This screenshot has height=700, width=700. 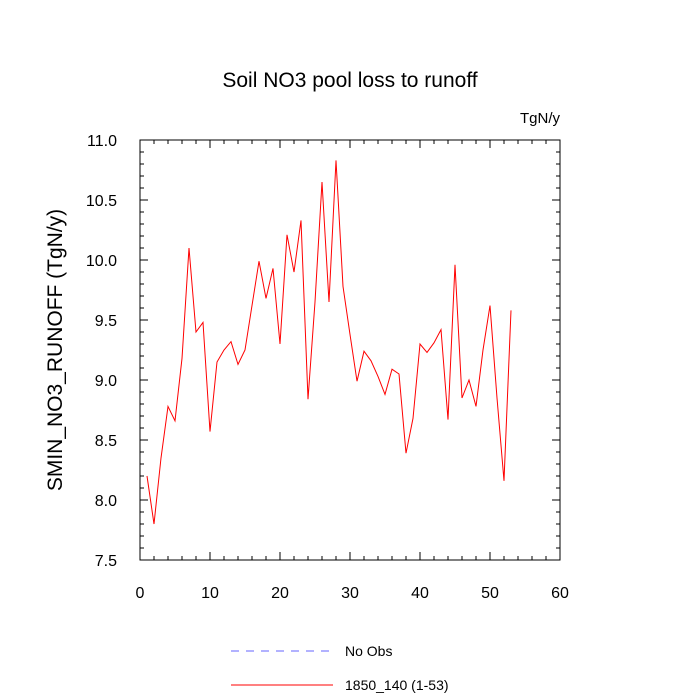 What do you see at coordinates (101, 261) in the screenshot?
I see `y-tick-label: 10.0` at bounding box center [101, 261].